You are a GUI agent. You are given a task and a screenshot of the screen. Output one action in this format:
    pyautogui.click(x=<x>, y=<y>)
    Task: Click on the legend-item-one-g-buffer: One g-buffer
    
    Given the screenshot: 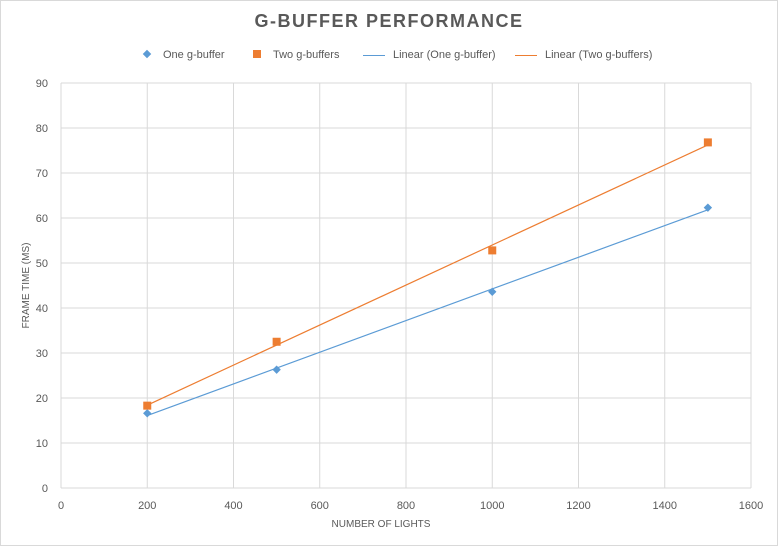 What is the action you would take?
    pyautogui.click(x=182, y=55)
    